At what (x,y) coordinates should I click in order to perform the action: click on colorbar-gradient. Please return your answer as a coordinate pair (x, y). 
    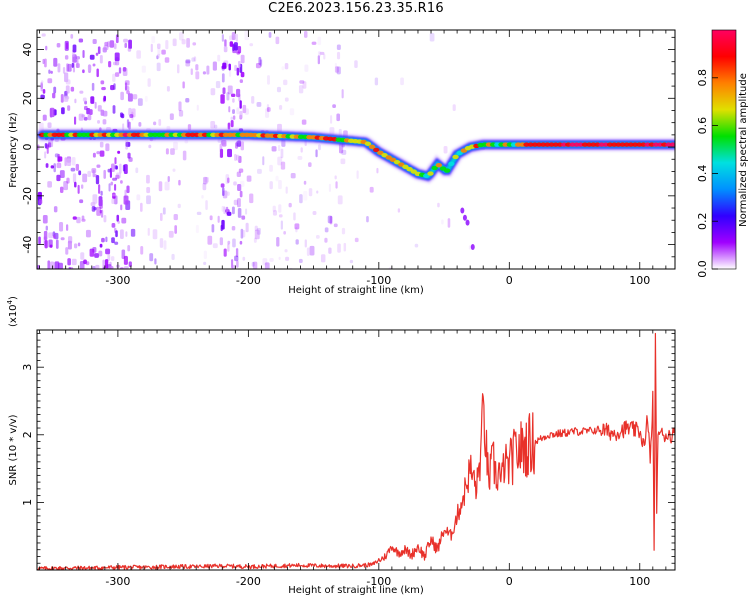
    Looking at the image, I should click on (724, 149).